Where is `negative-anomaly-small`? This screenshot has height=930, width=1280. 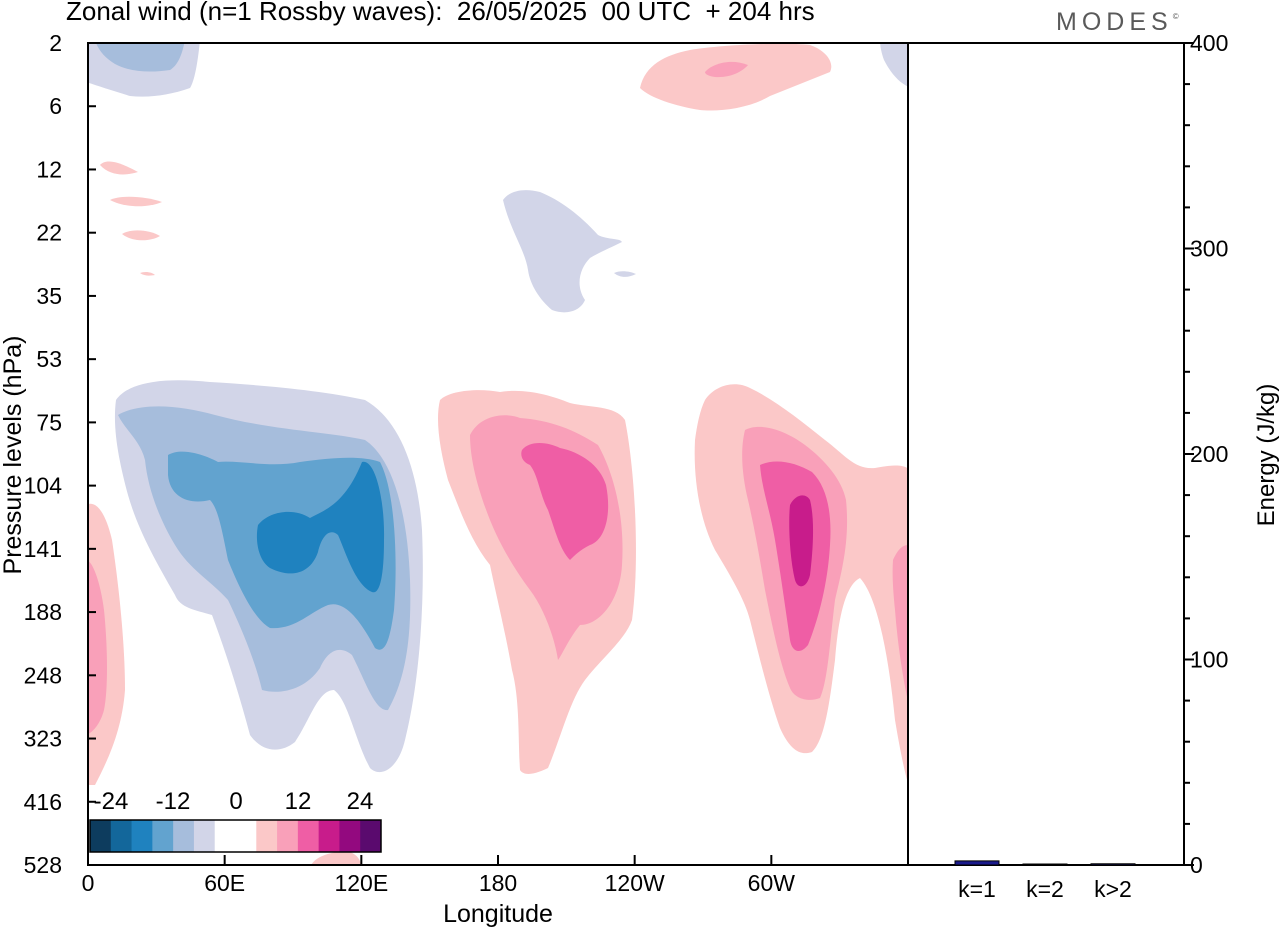 negative-anomaly-small is located at coordinates (625, 274).